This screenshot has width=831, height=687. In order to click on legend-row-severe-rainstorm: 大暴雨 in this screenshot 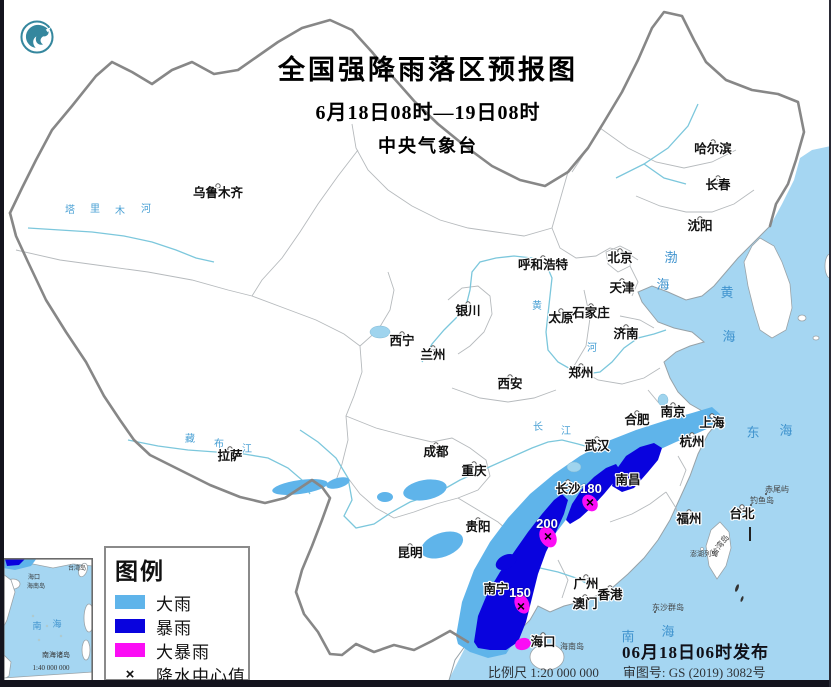, I will do `click(181, 652)`.